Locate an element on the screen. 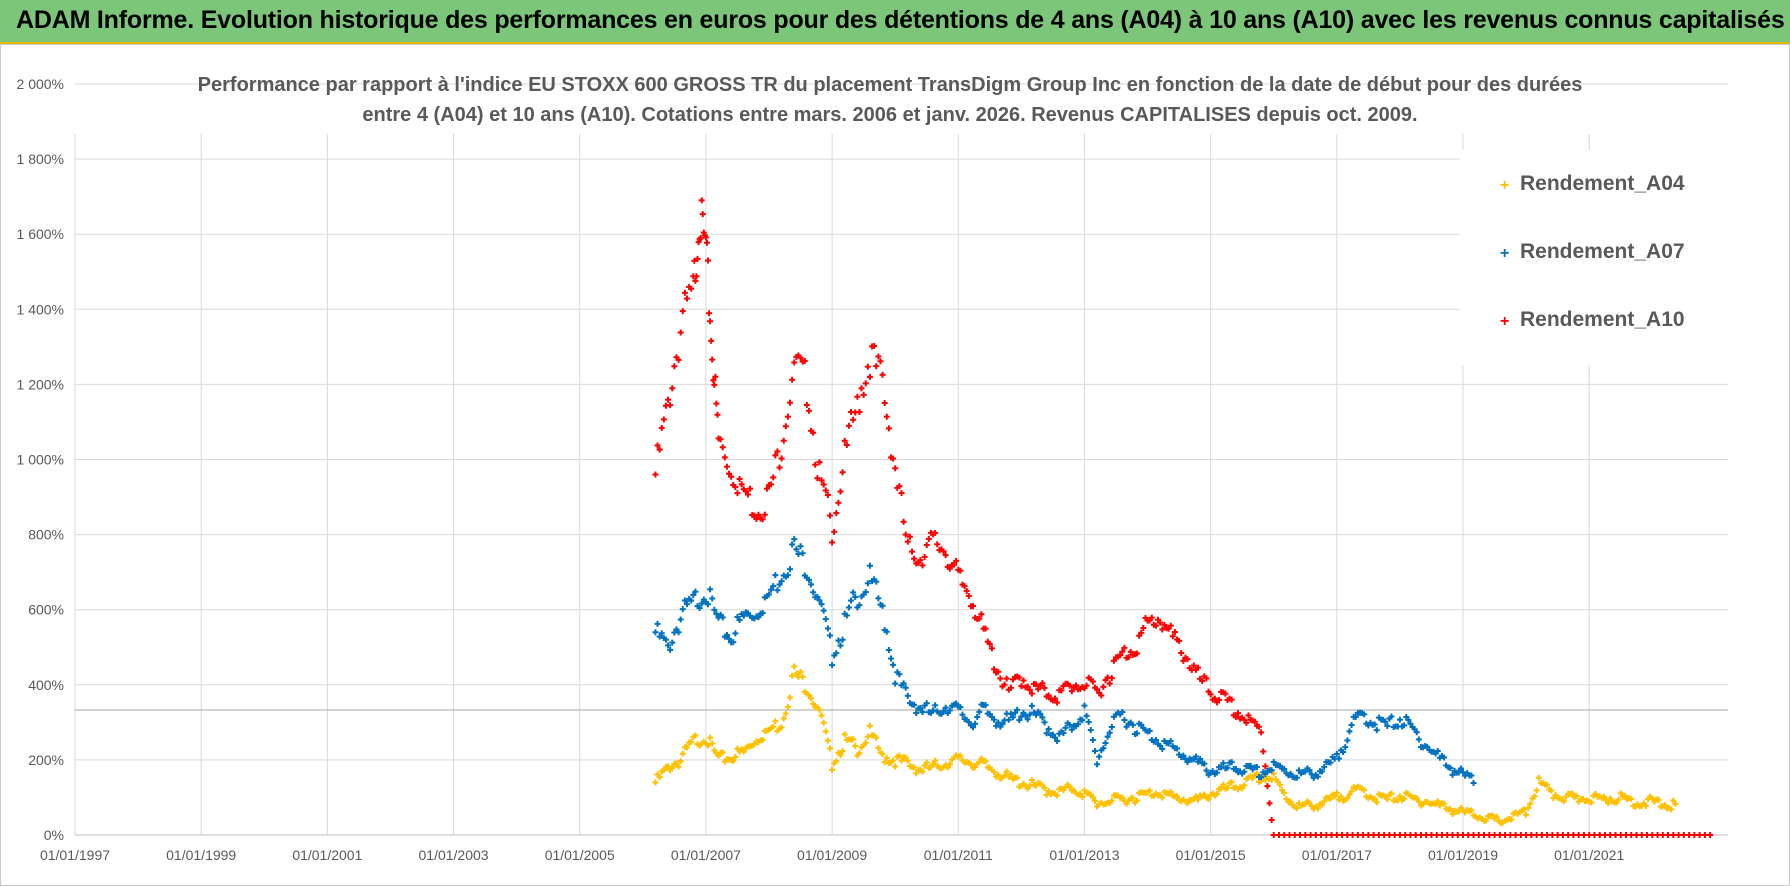 Image resolution: width=1790 pixels, height=886 pixels. x-tick-label: 01/01/2009 is located at coordinates (832, 855).